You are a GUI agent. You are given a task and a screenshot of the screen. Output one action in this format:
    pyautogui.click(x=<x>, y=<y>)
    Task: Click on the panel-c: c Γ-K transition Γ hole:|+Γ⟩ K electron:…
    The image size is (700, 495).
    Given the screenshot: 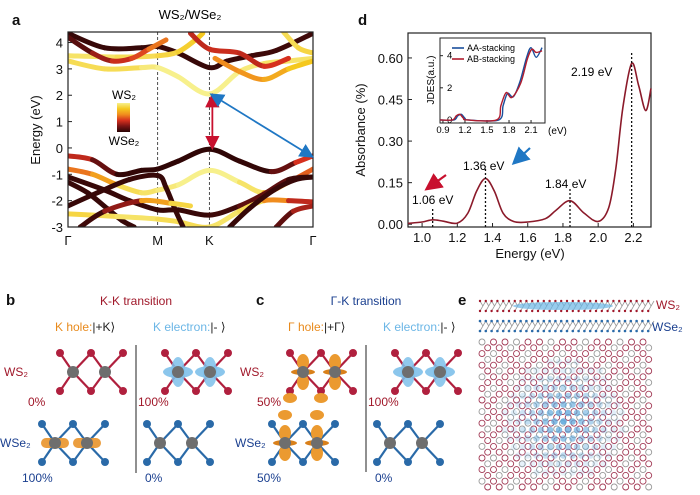 What is the action you would take?
    pyautogui.click(x=348, y=388)
    